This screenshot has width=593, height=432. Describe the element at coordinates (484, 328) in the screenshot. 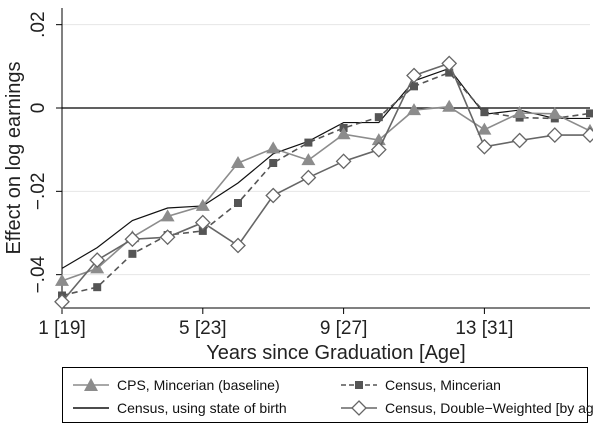

I see `x-tick-label: 13 [31]` at that location.